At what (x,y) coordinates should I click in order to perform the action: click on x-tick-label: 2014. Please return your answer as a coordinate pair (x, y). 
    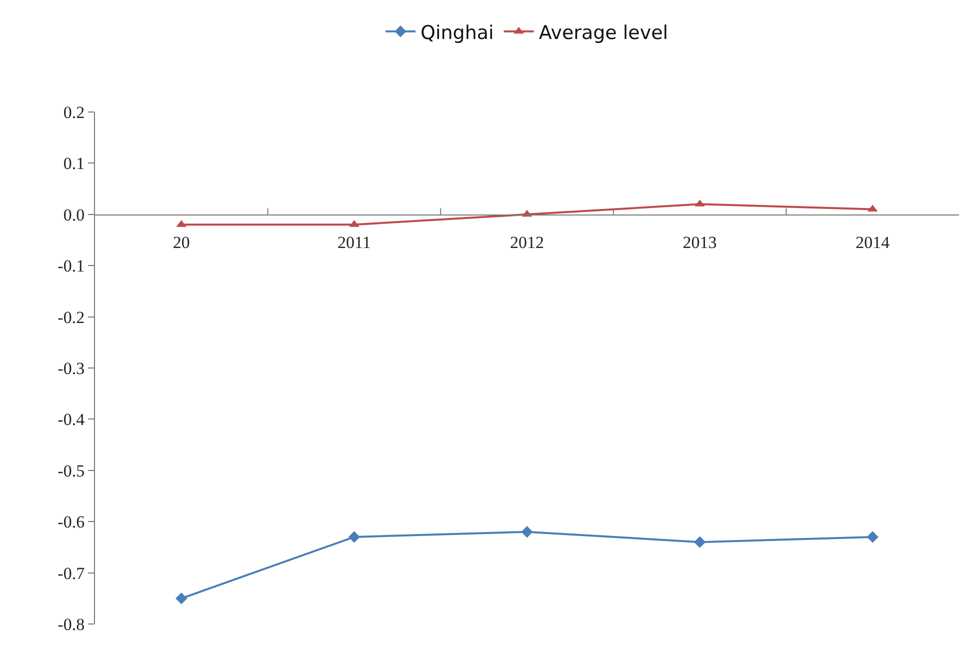
    Looking at the image, I should click on (873, 242).